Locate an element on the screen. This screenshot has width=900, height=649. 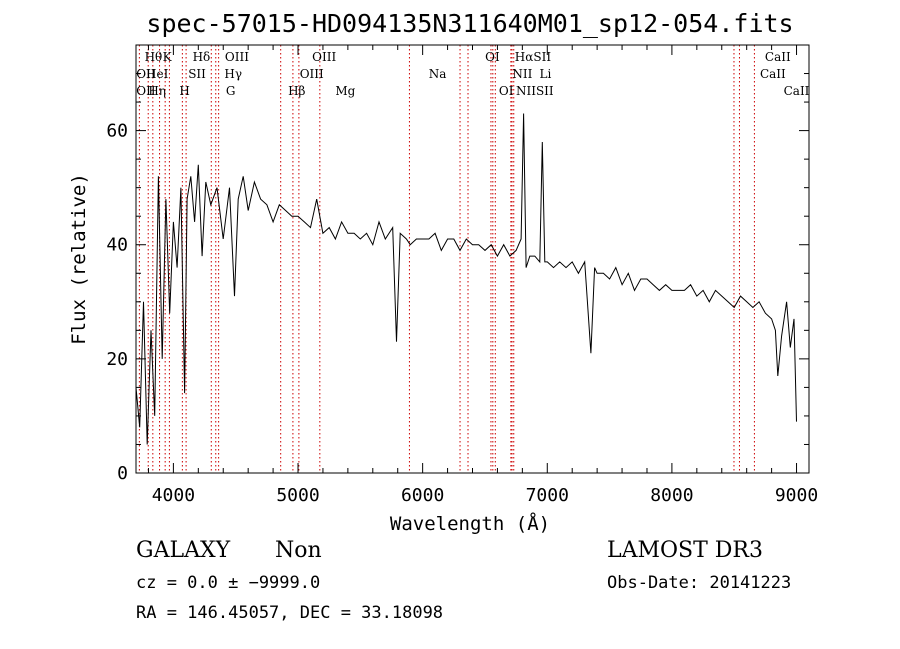
line-label: Hδ is located at coordinates (202, 57).